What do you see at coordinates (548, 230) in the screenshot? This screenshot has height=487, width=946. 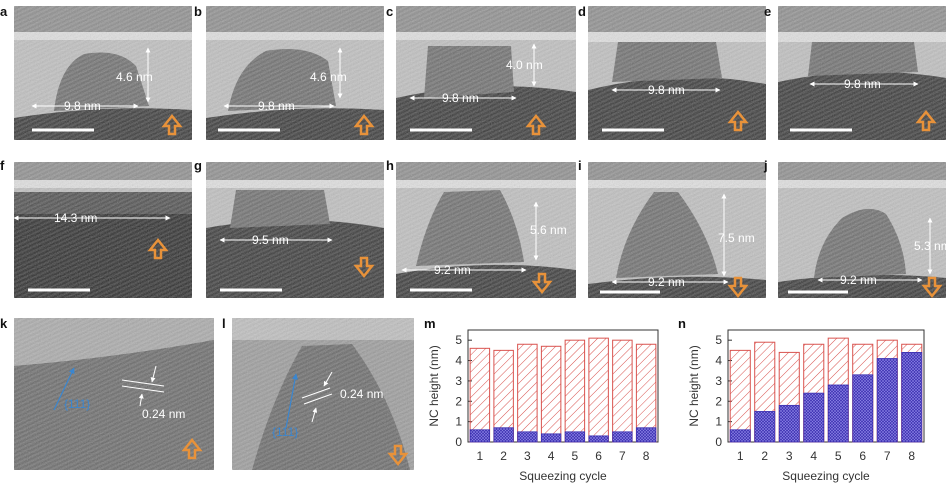 I see `height-label: 5.6 nm` at bounding box center [548, 230].